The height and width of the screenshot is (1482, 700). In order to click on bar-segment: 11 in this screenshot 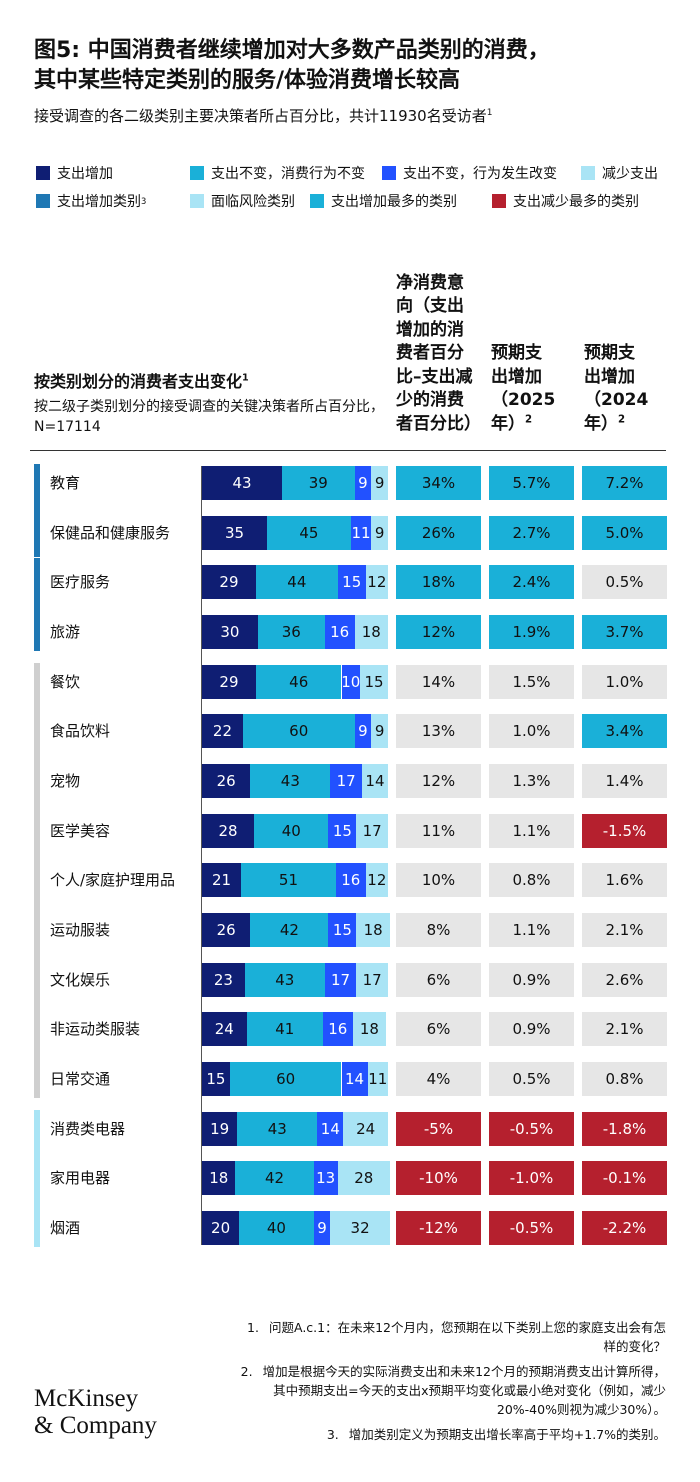, I will do `click(361, 532)`.